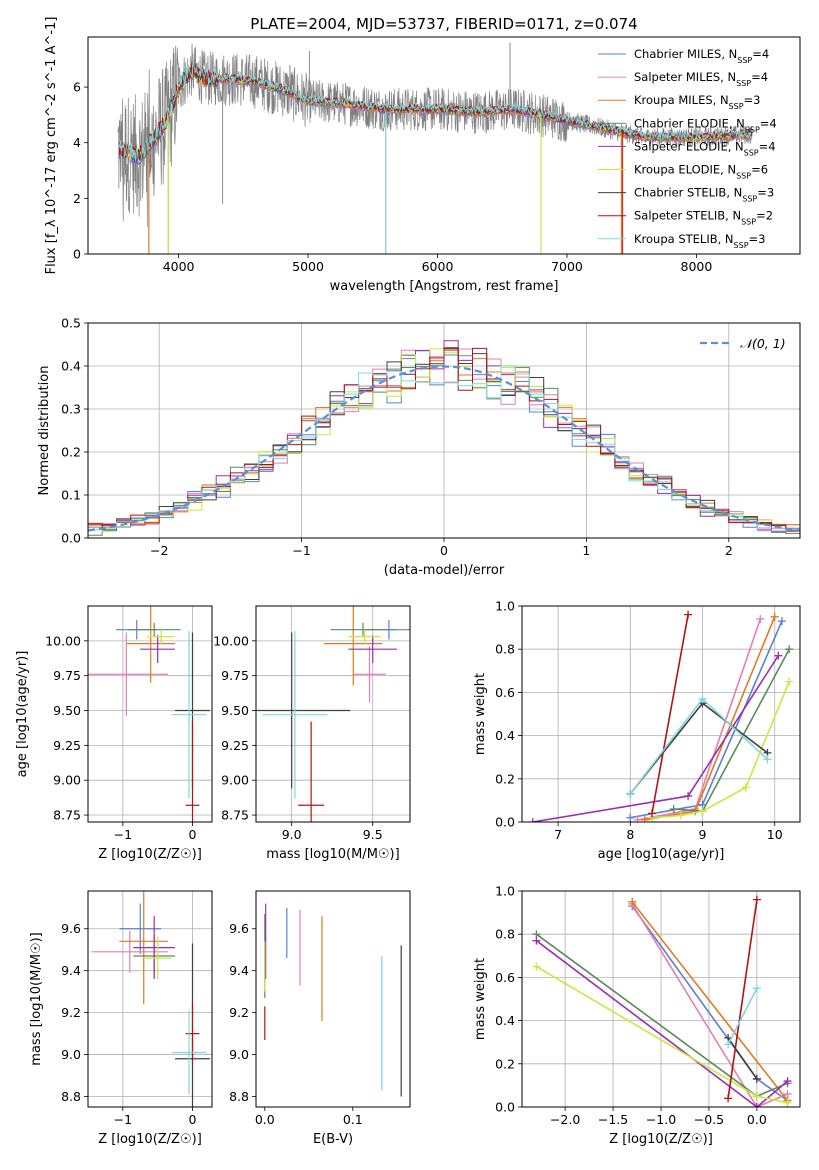  I want to click on x-tick-label: 7, so click(558, 834).